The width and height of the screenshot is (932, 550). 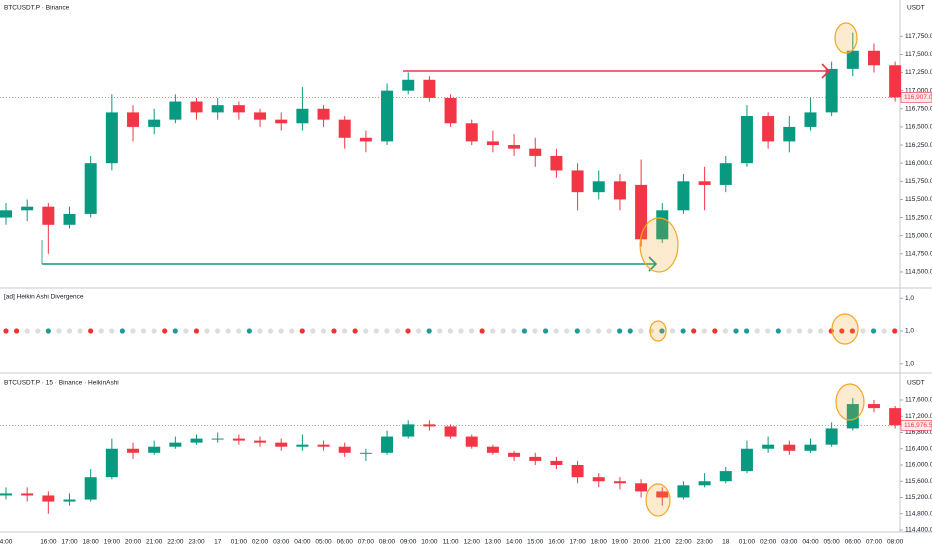 I want to click on x-tick-label: 20:00, so click(x=641, y=542).